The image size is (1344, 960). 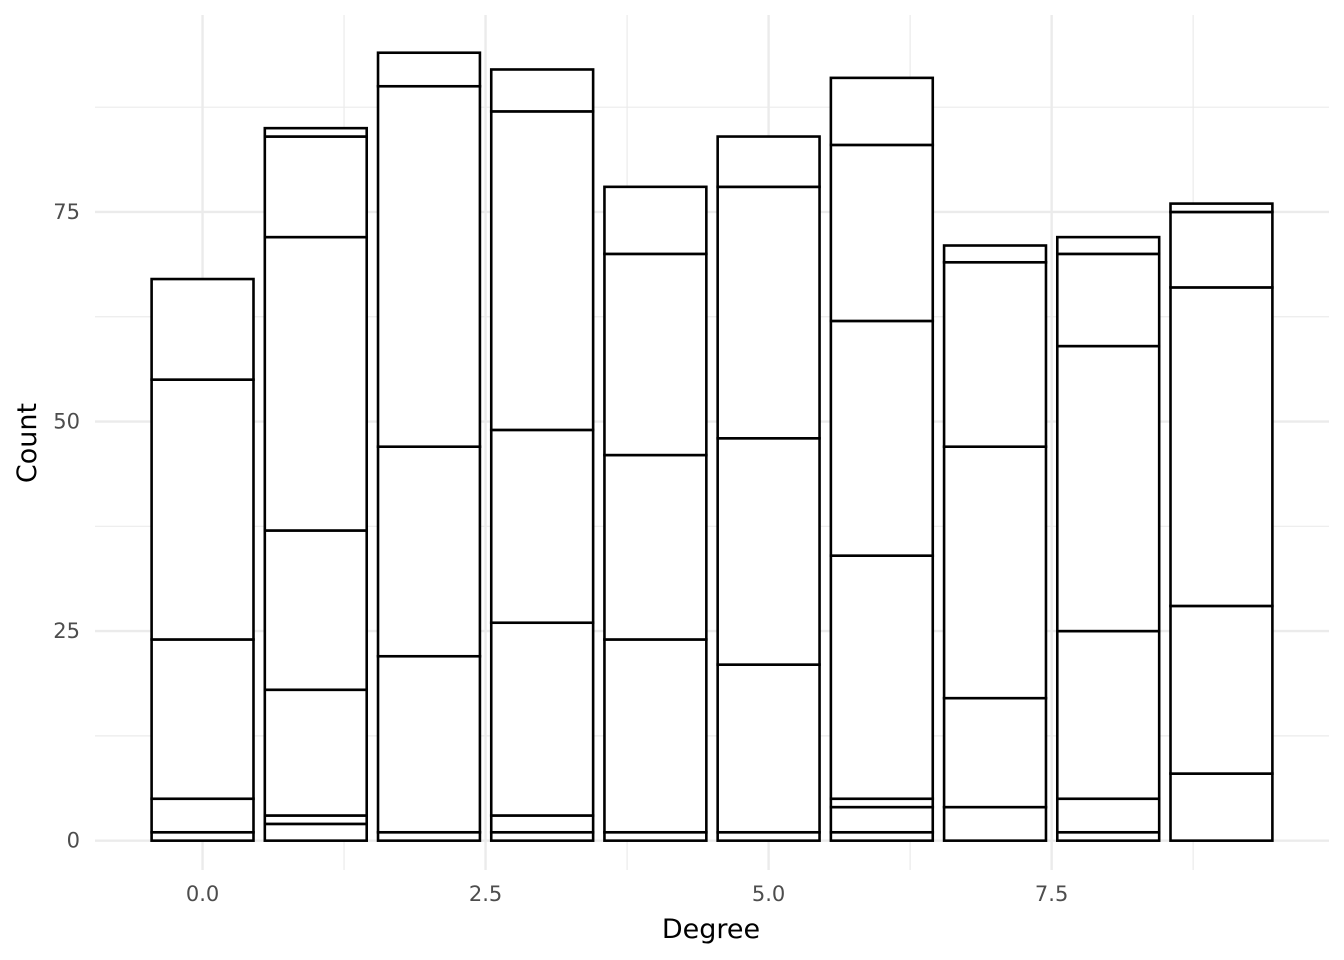 I want to click on x-tick-label: 5.0, so click(x=768, y=894).